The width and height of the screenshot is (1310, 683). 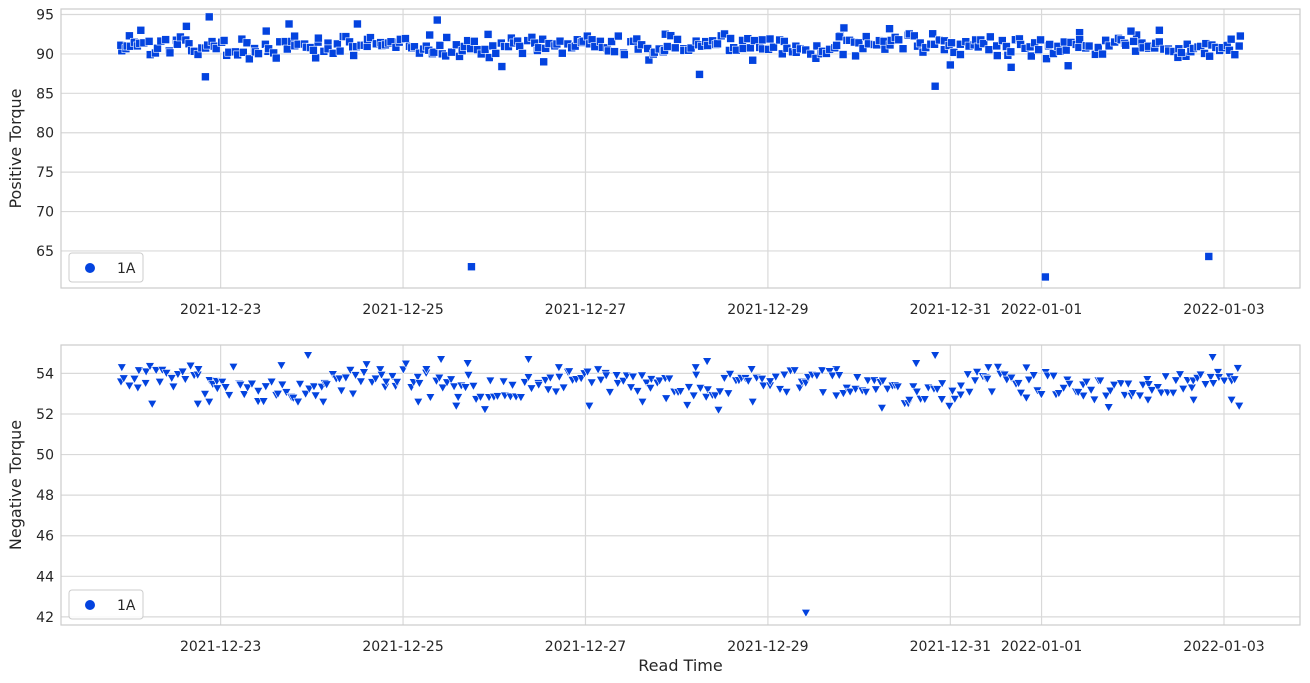 What do you see at coordinates (90, 605) in the screenshot?
I see `legend-marker` at bounding box center [90, 605].